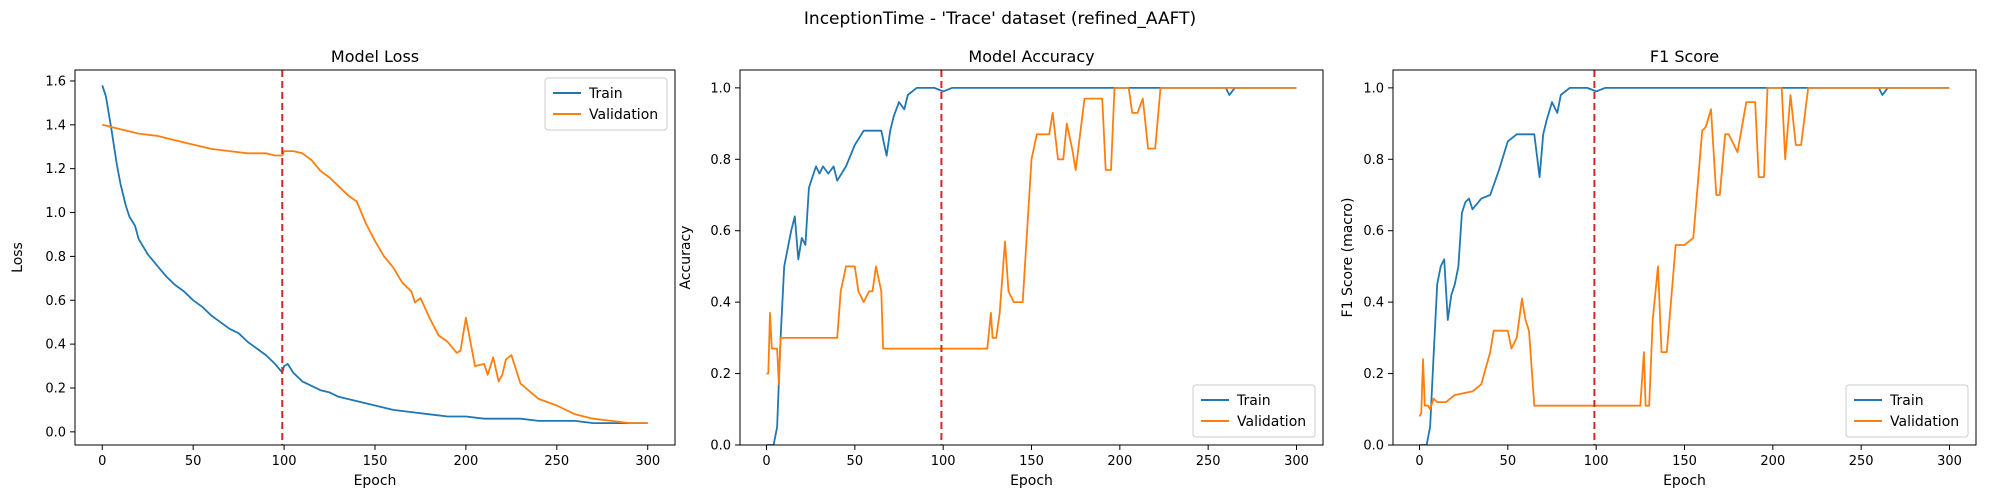 The height and width of the screenshot is (500, 2000). What do you see at coordinates (1031, 56) in the screenshot?
I see `panel-title: Model Accuracy` at bounding box center [1031, 56].